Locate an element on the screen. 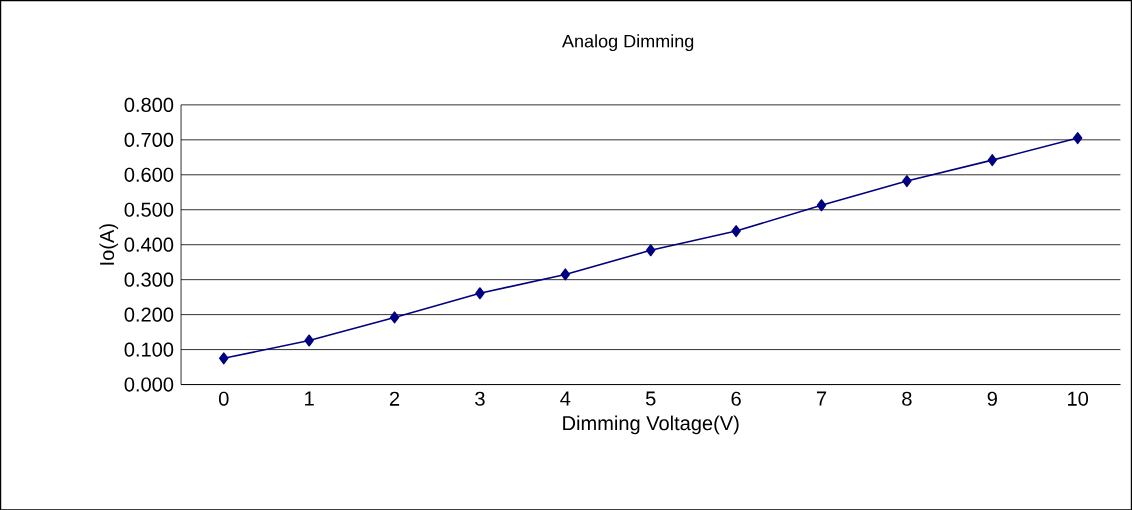 The height and width of the screenshot is (510, 1132). y-tick-label: 0.400 is located at coordinates (149, 244).